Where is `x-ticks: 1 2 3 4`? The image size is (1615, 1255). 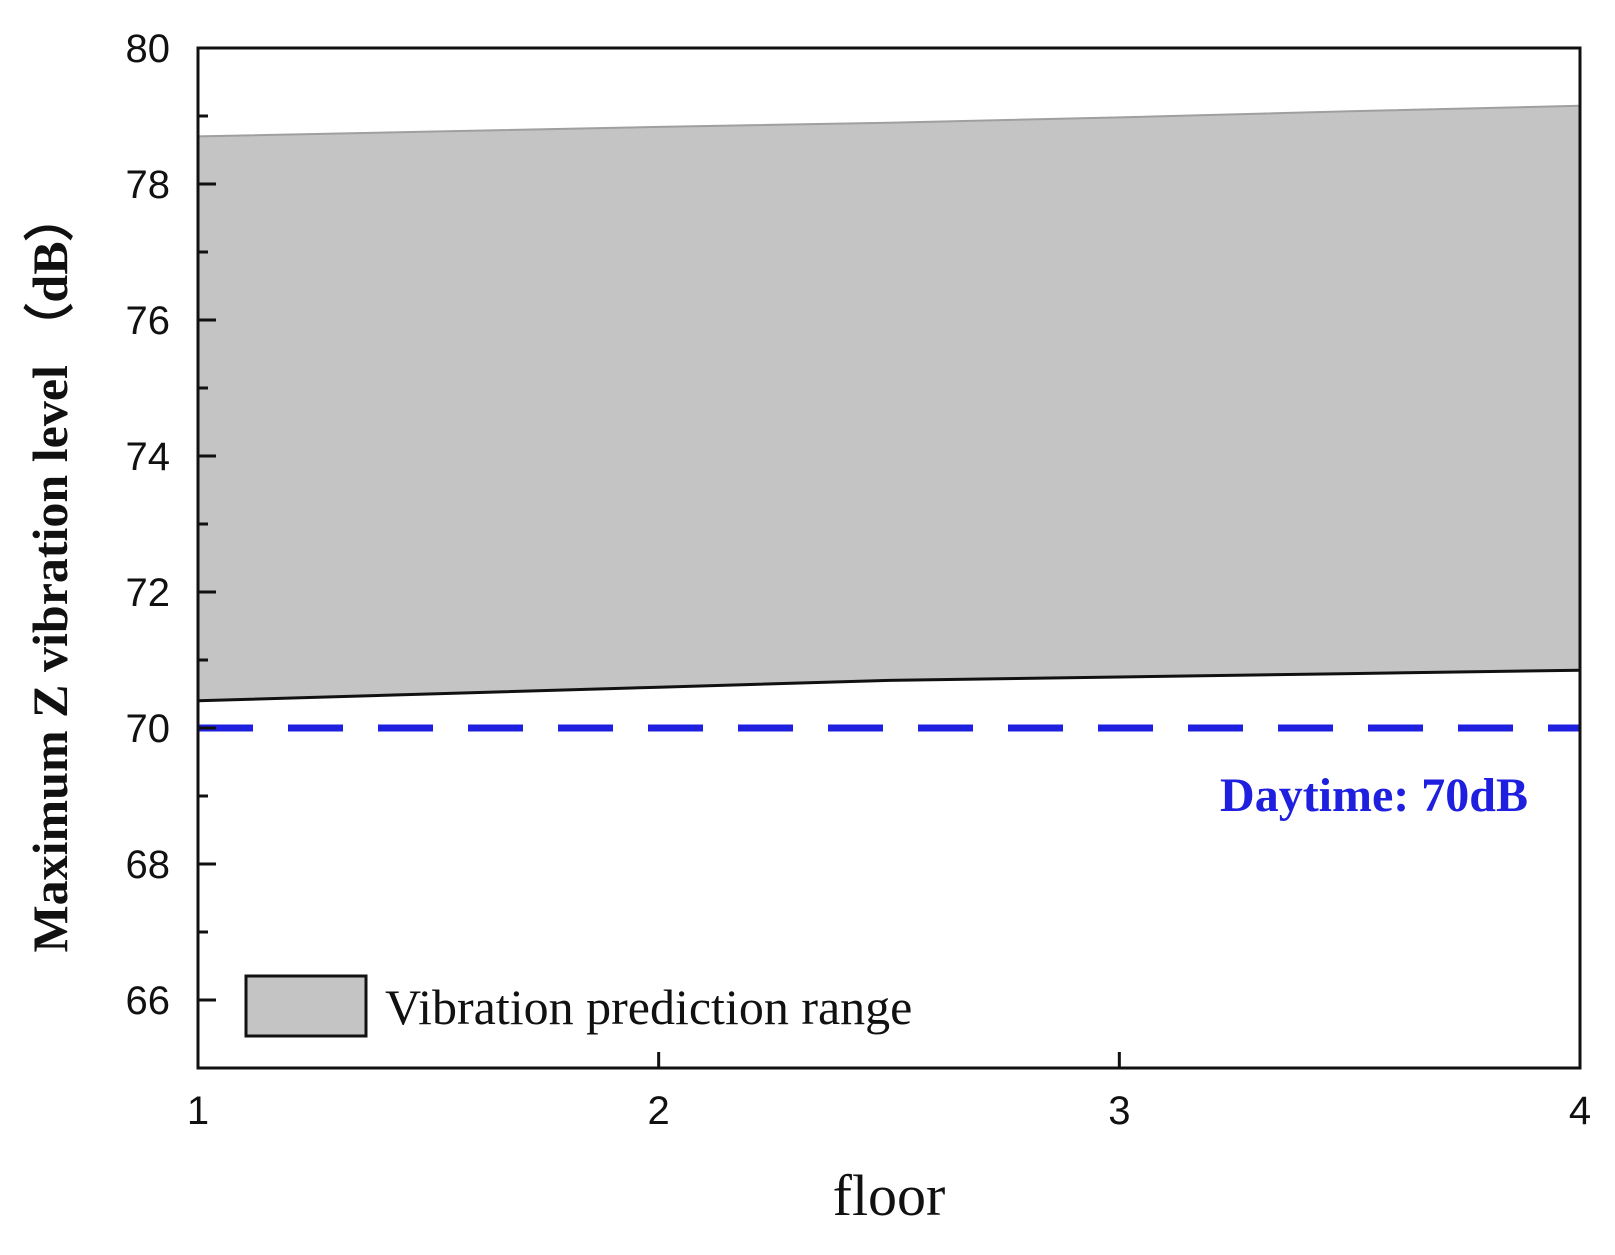 x-ticks: 1 2 3 4 is located at coordinates (889, 1092).